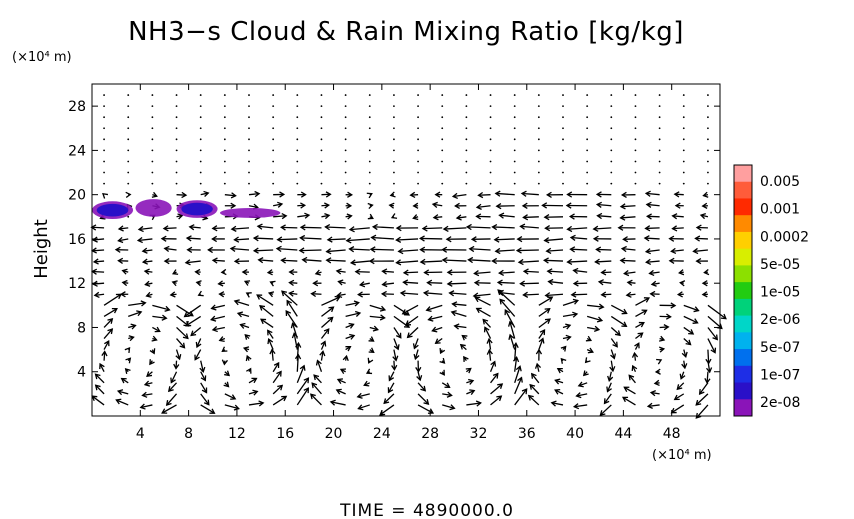 This screenshot has width=854, height=519. What do you see at coordinates (780, 375) in the screenshot?
I see `colorbar-label: 1e-07` at bounding box center [780, 375].